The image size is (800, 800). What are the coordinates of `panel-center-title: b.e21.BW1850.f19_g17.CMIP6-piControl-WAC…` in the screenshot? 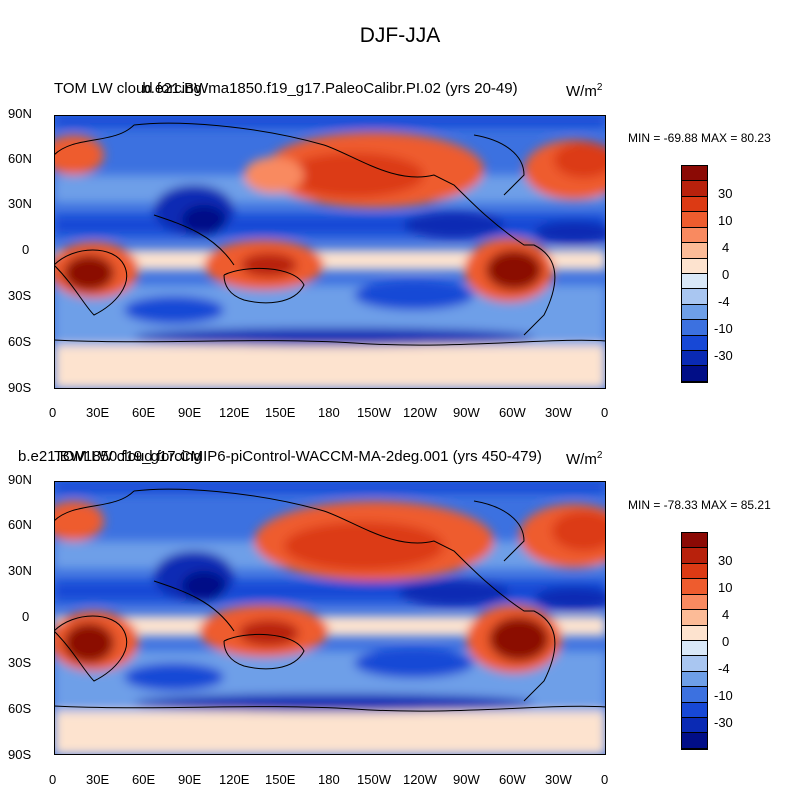 It's located at (280, 456).